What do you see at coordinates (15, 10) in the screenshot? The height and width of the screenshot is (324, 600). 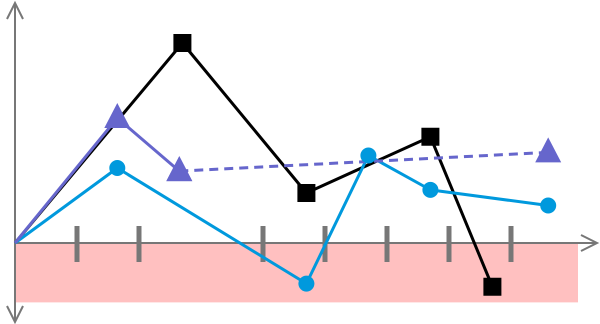 I see `y-axis-arrow-top` at bounding box center [15, 10].